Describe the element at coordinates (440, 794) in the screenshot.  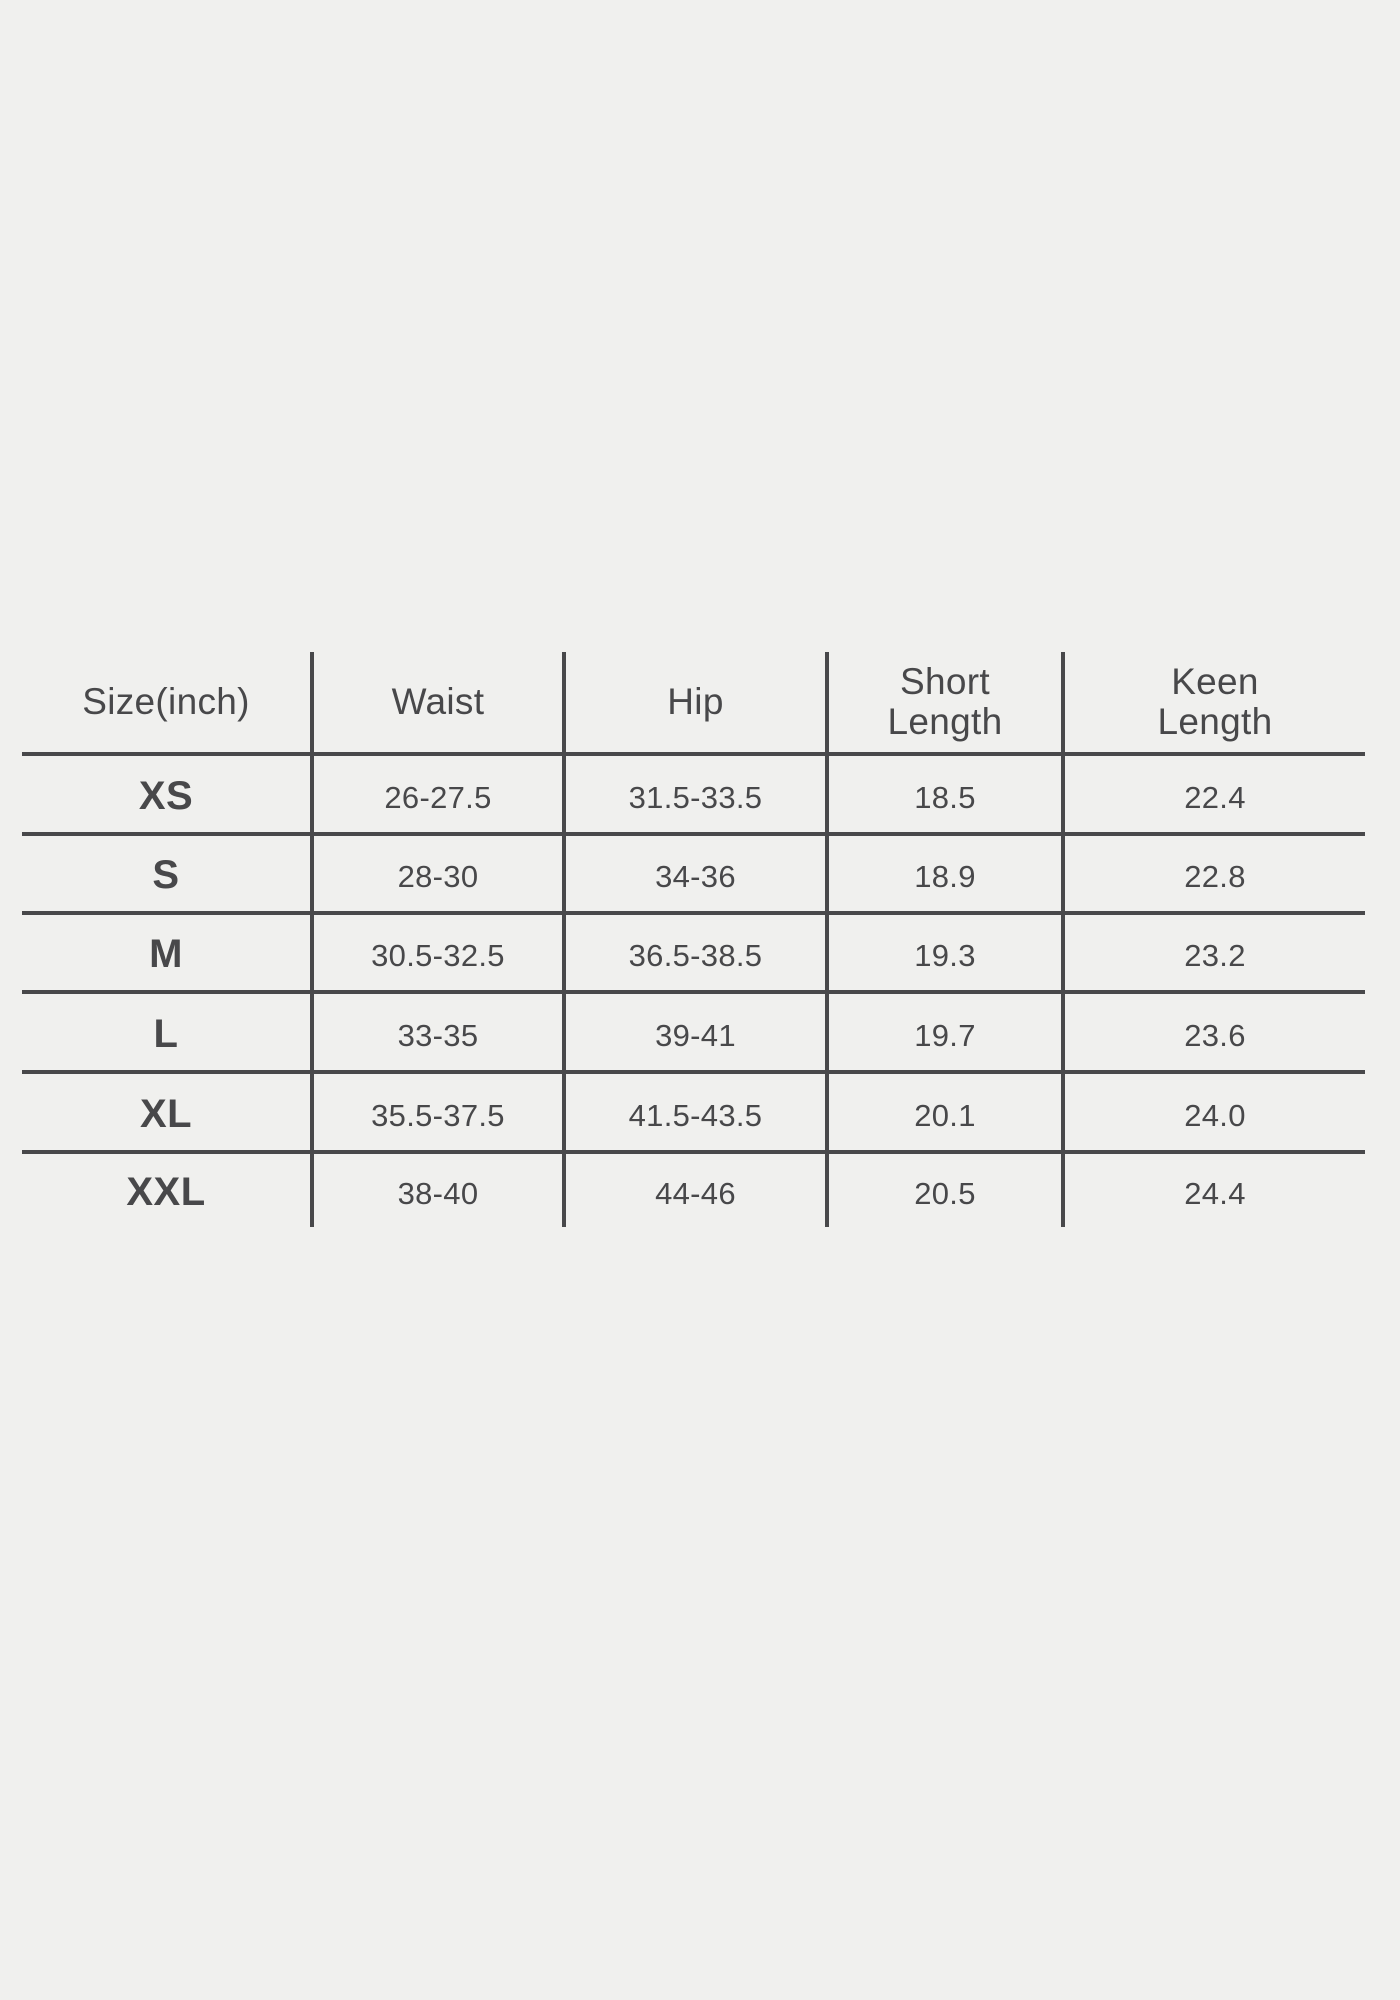
I see `waist-cell: 26-27.5` at that location.